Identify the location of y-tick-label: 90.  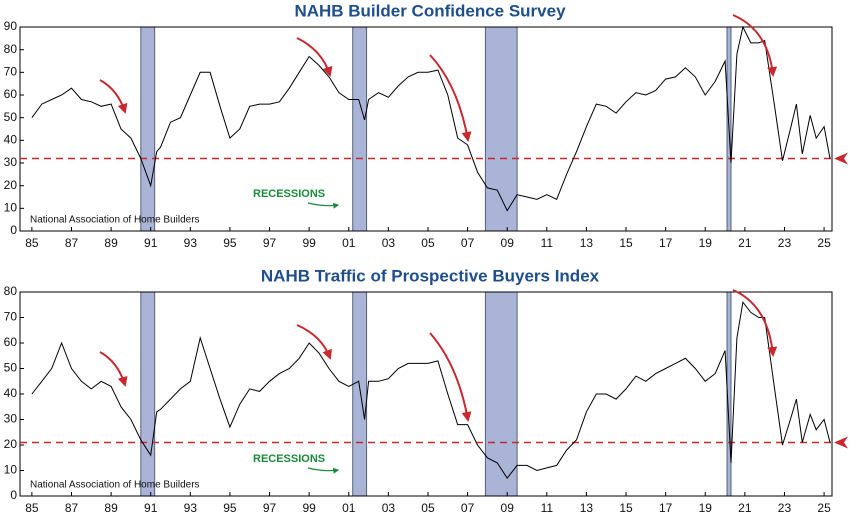
(11, 26).